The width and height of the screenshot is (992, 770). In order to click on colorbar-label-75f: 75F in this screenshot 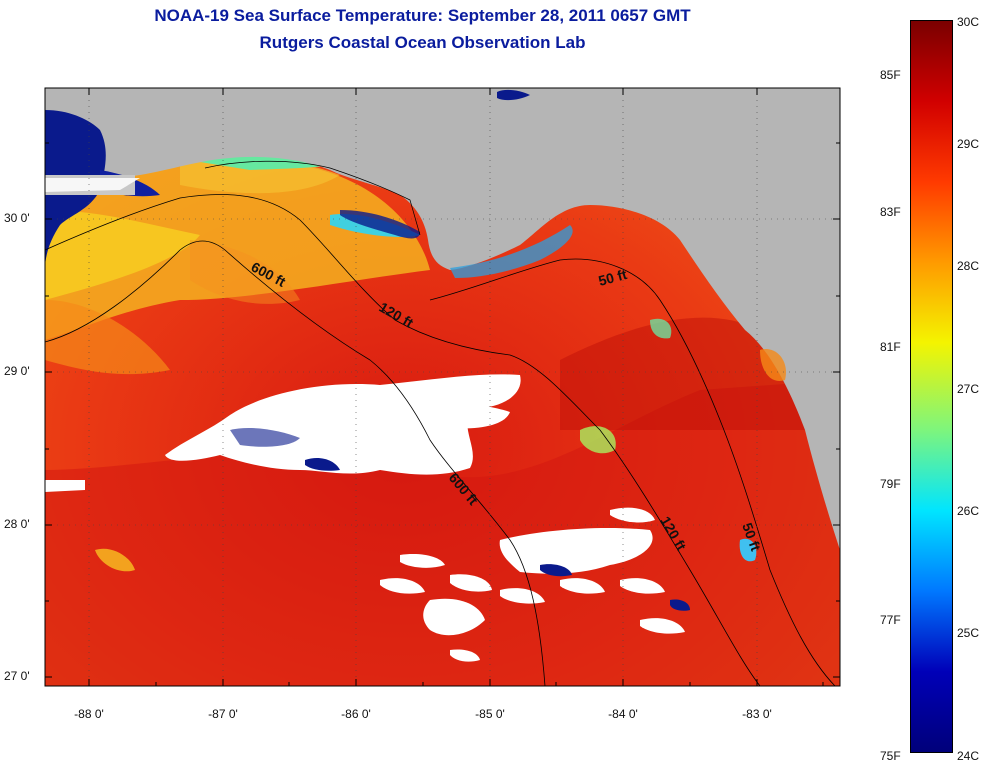, I will do `click(890, 756)`.